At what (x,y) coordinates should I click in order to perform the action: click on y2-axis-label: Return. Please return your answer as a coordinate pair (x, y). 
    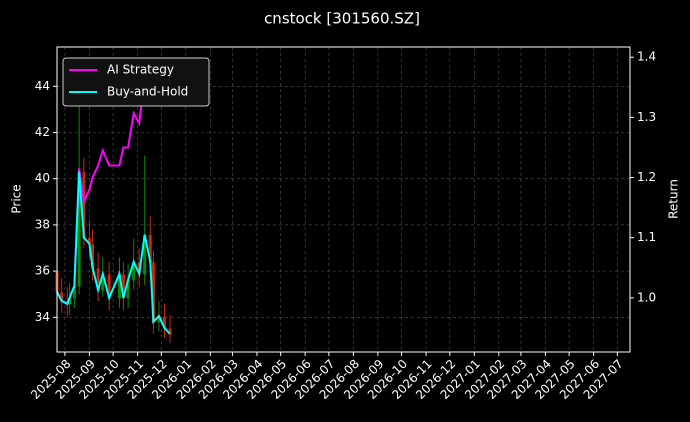
    Looking at the image, I should click on (674, 199).